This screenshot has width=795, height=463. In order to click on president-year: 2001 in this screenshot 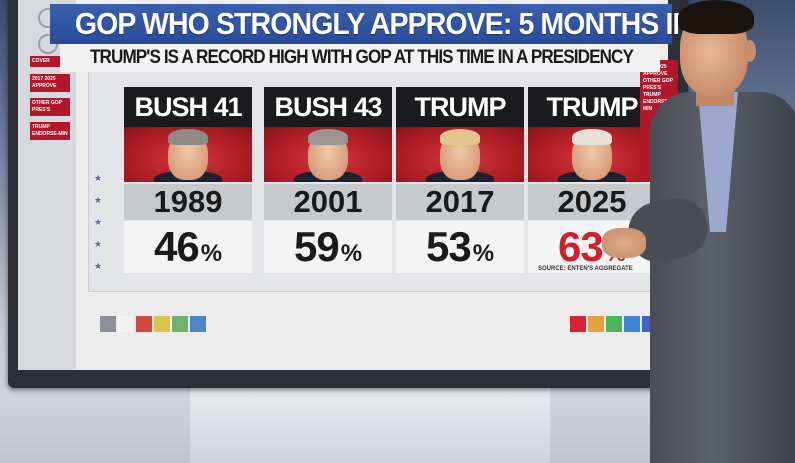, I will do `click(328, 202)`.